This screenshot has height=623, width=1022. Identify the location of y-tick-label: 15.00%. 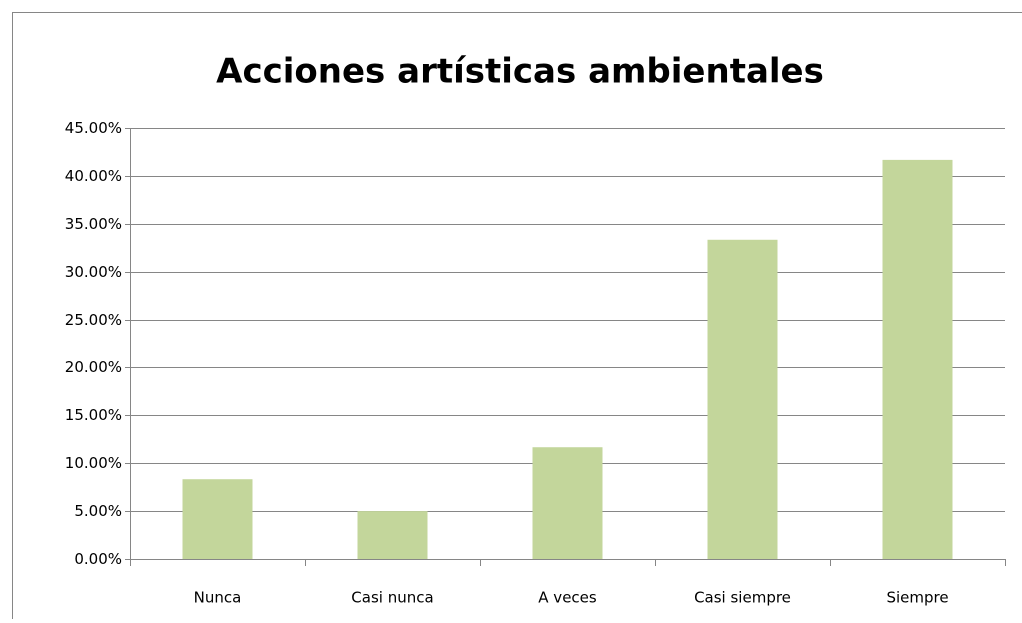
(93, 415).